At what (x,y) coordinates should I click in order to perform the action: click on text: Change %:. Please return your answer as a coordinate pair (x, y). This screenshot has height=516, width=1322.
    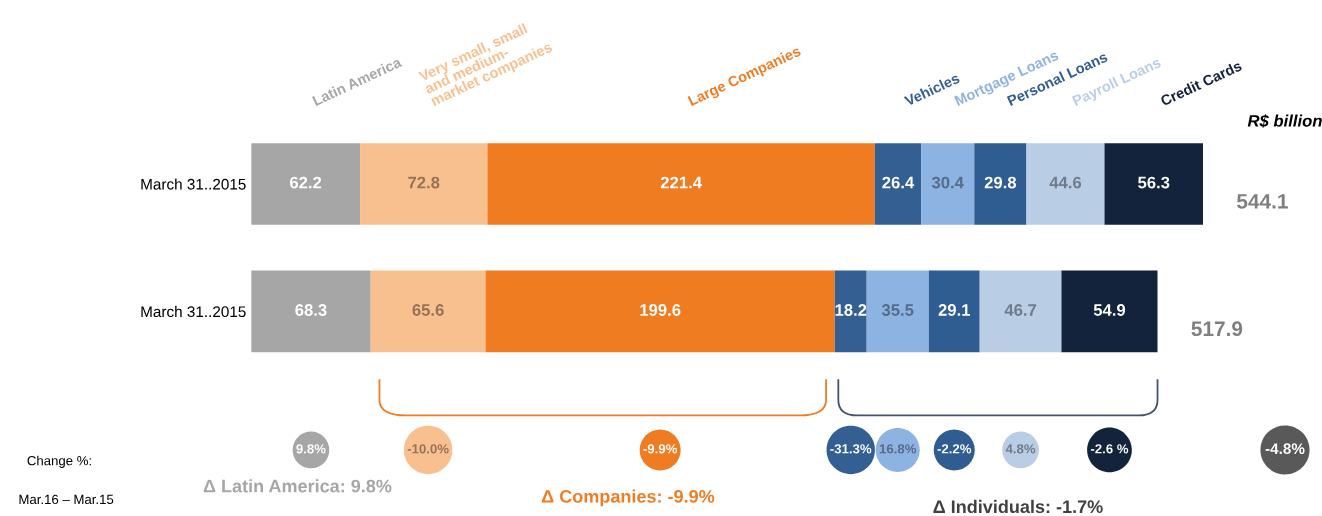
    Looking at the image, I should click on (59, 461).